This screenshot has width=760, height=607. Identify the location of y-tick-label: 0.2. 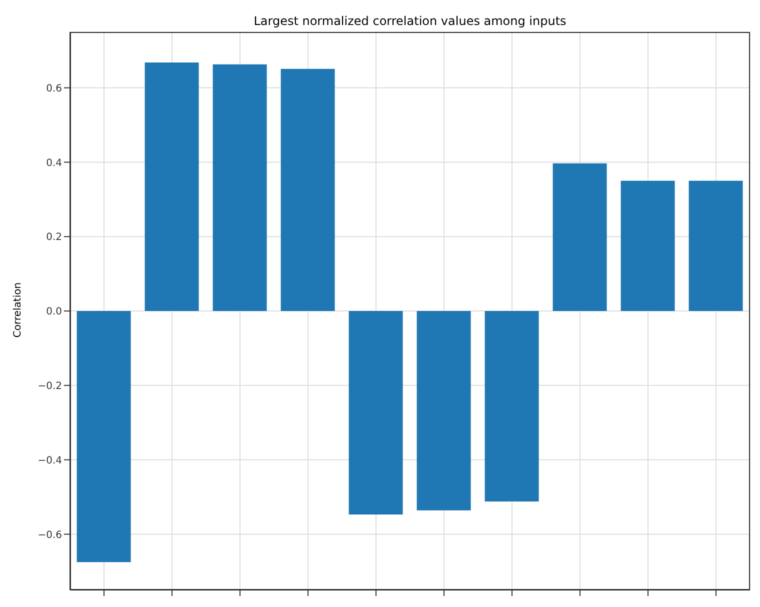
(54, 238).